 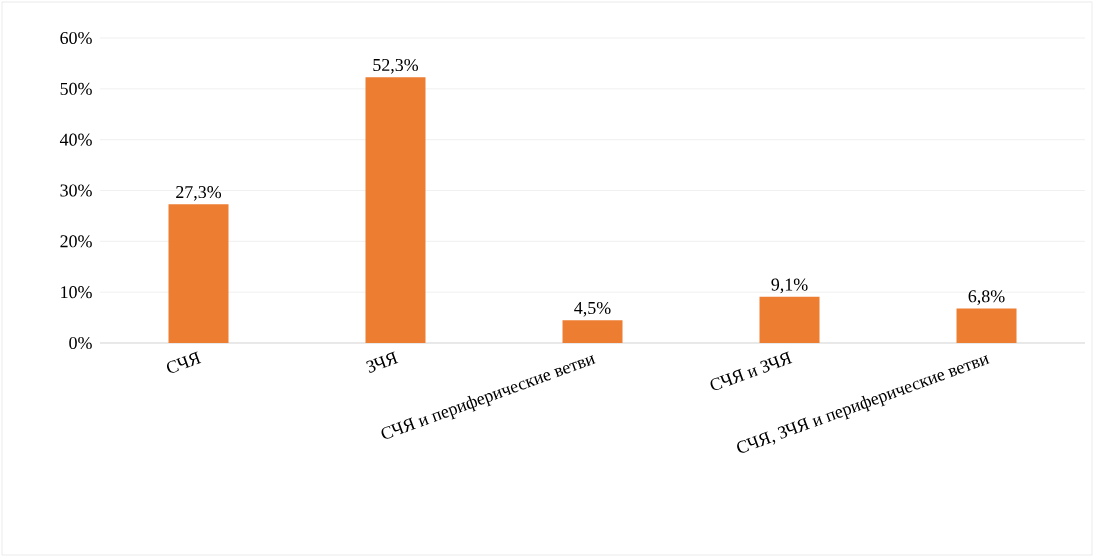 I want to click on data-label: 6,8%, so click(x=986, y=297).